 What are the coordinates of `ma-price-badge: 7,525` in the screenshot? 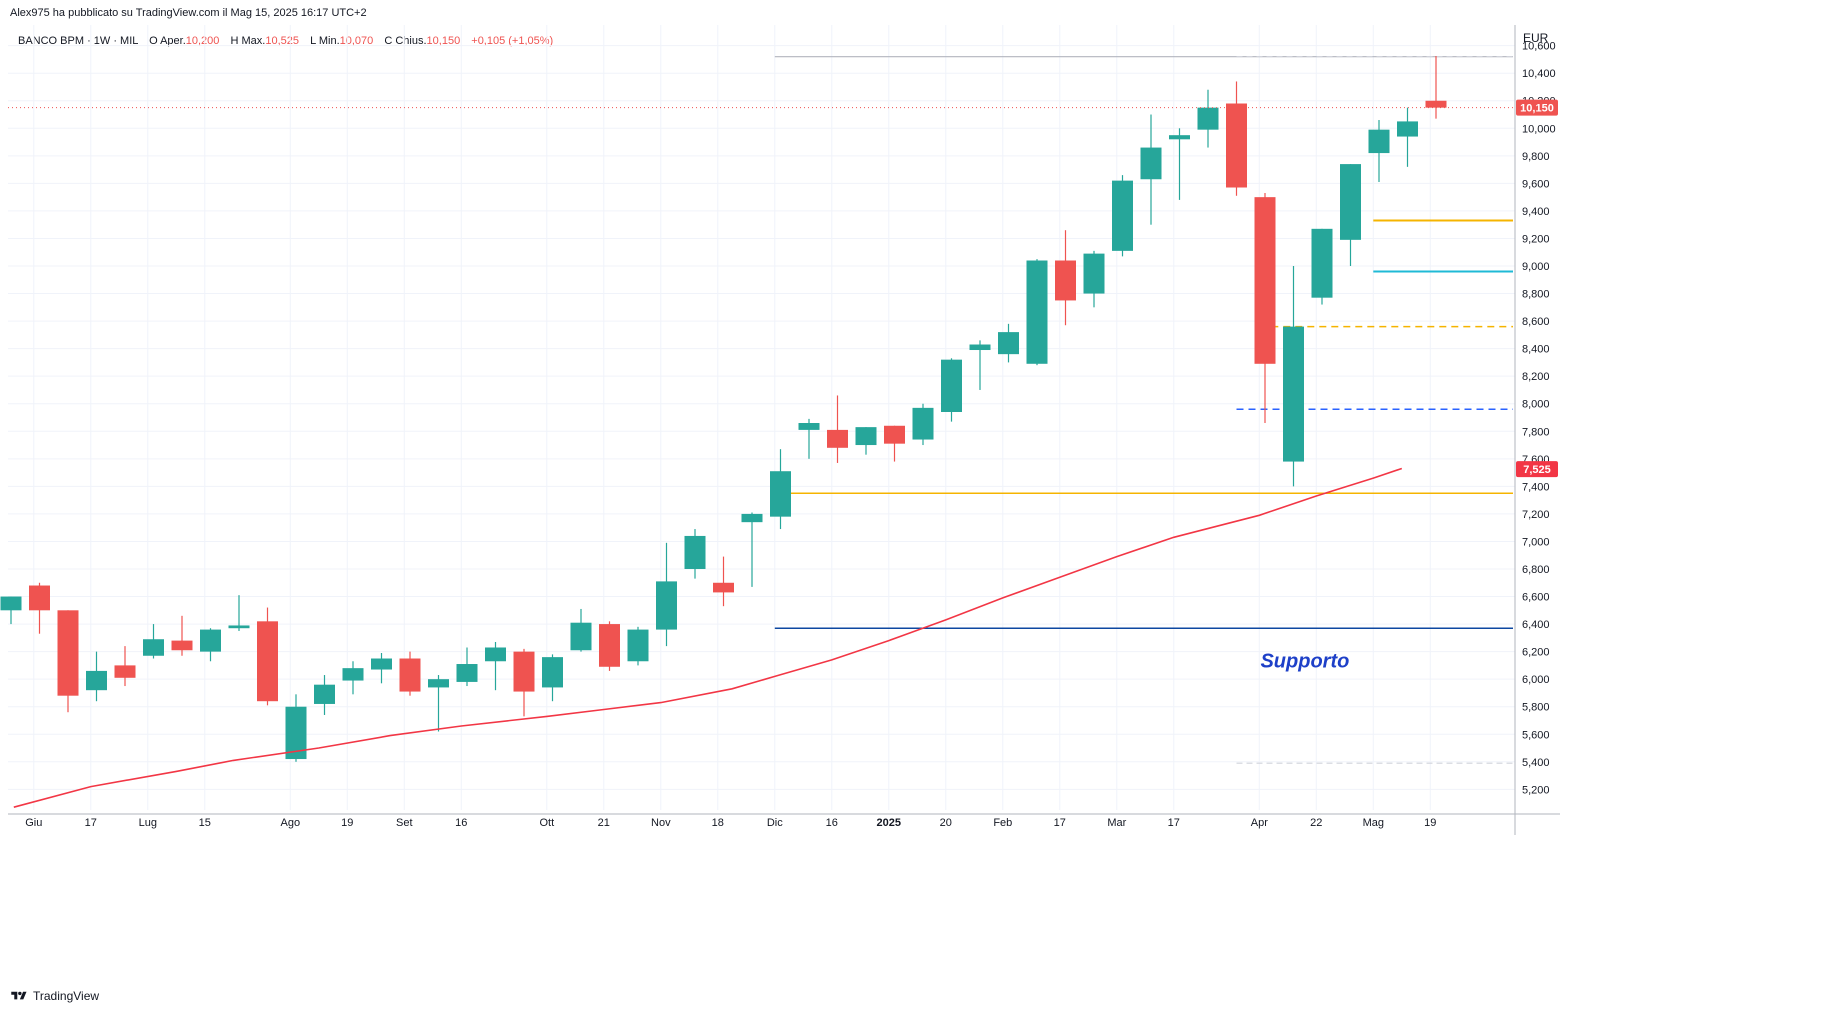 It's located at (1537, 469).